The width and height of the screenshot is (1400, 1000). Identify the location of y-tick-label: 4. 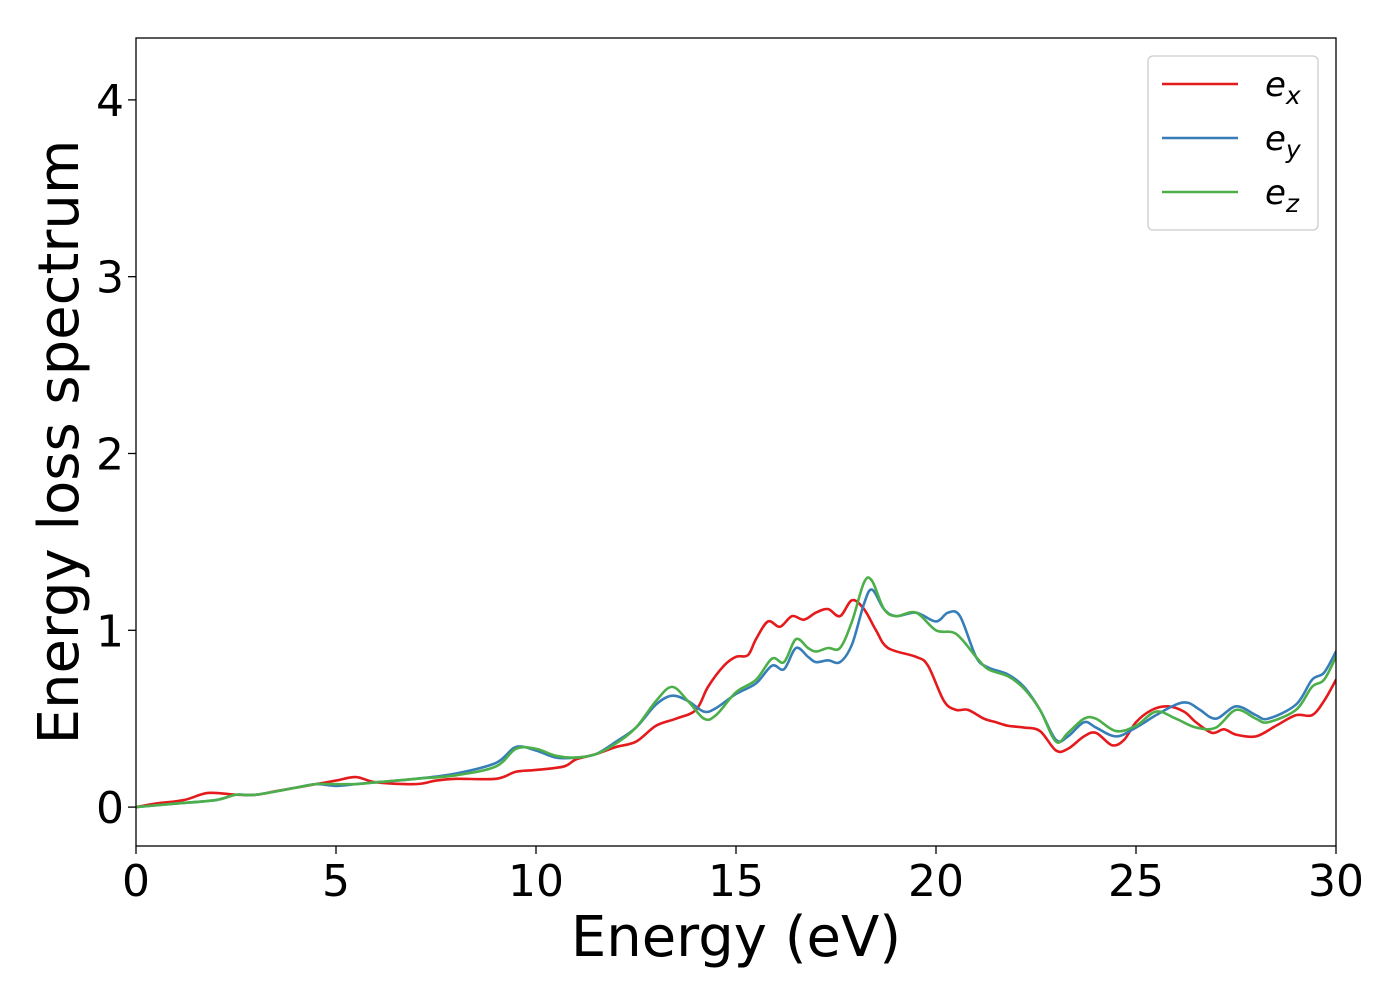
(110, 101).